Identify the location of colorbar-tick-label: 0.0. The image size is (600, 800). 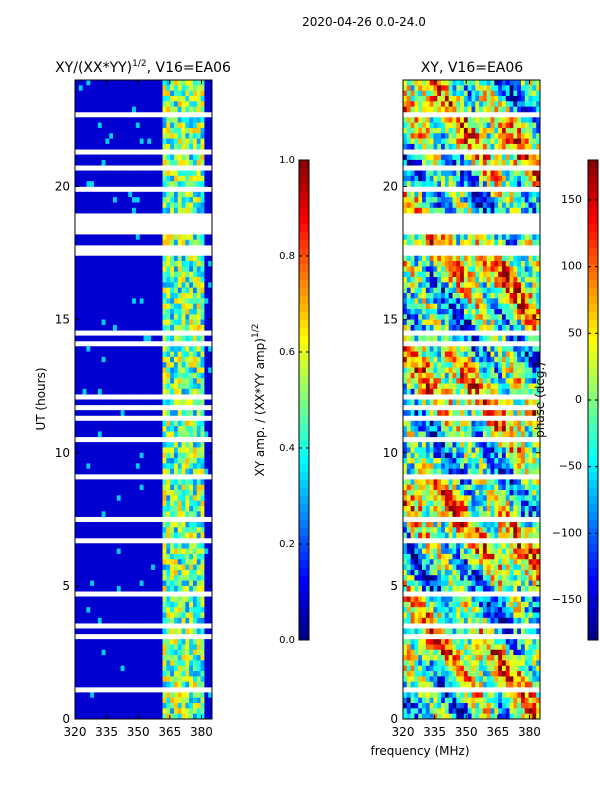
(287, 640).